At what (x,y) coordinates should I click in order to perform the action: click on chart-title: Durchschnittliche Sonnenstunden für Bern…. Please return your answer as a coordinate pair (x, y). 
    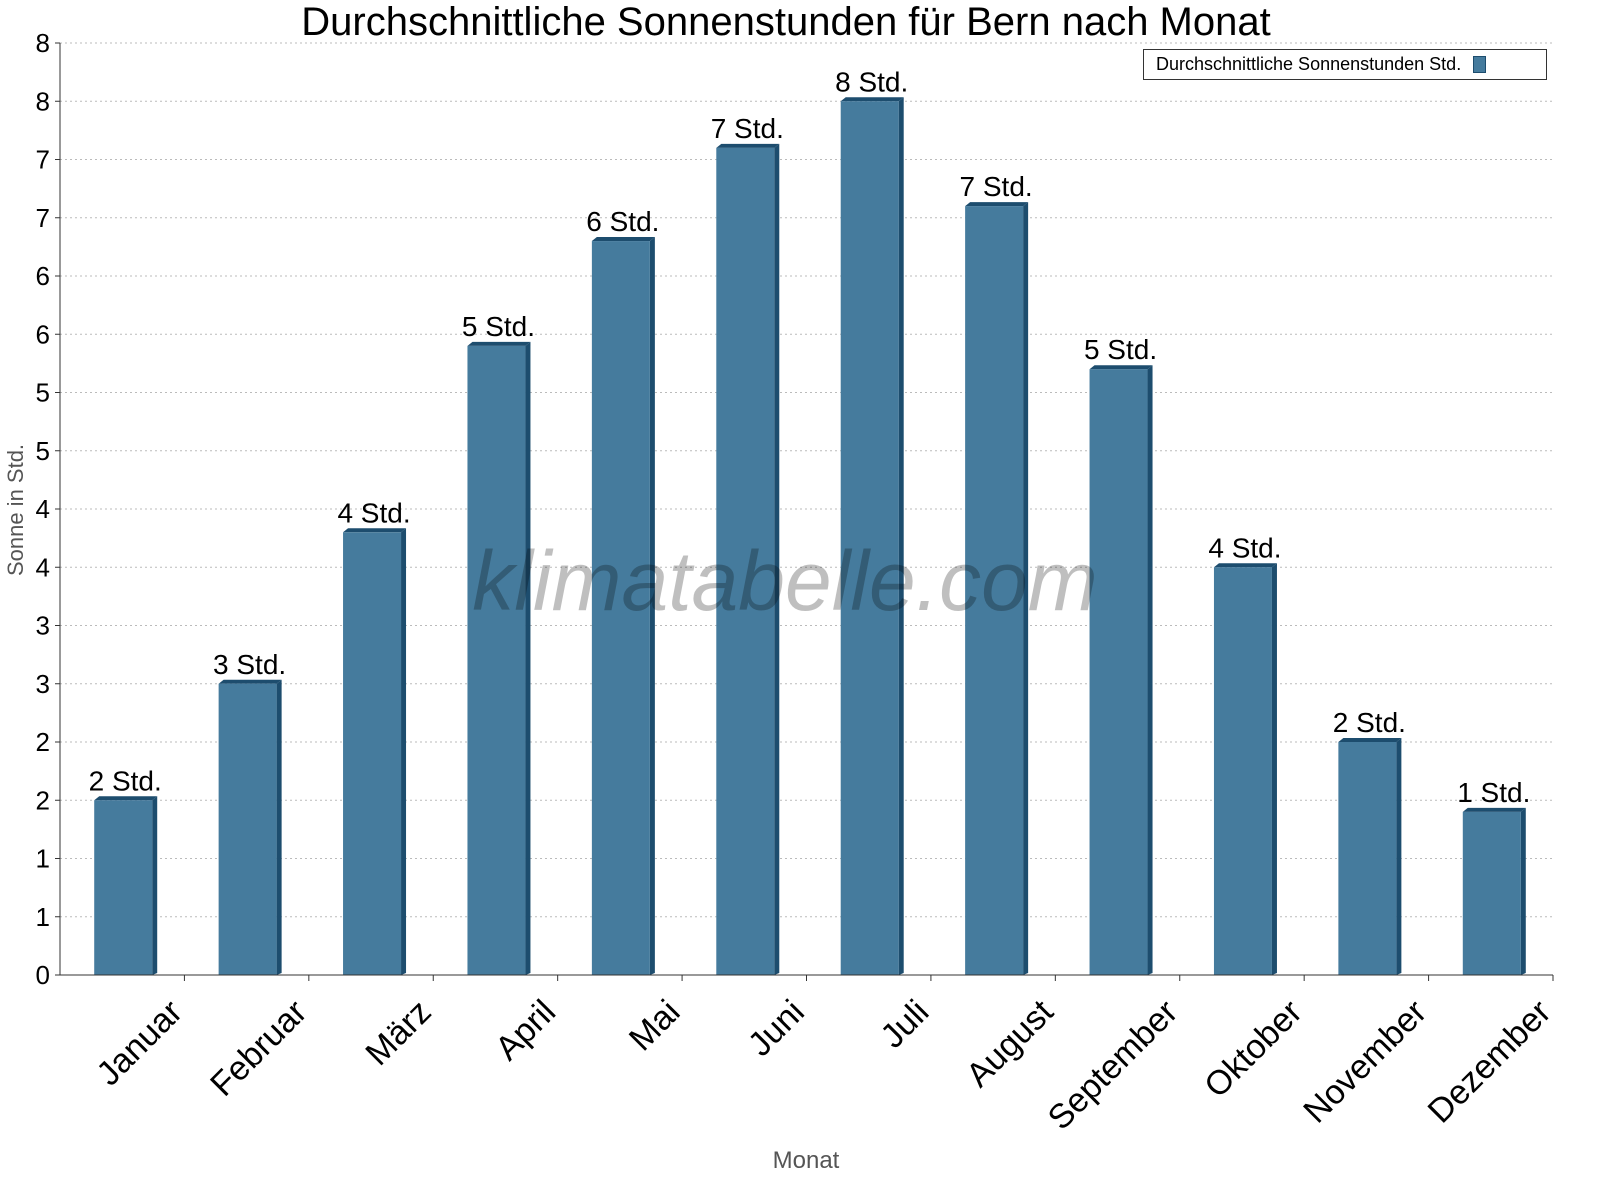
    Looking at the image, I should click on (785, 22).